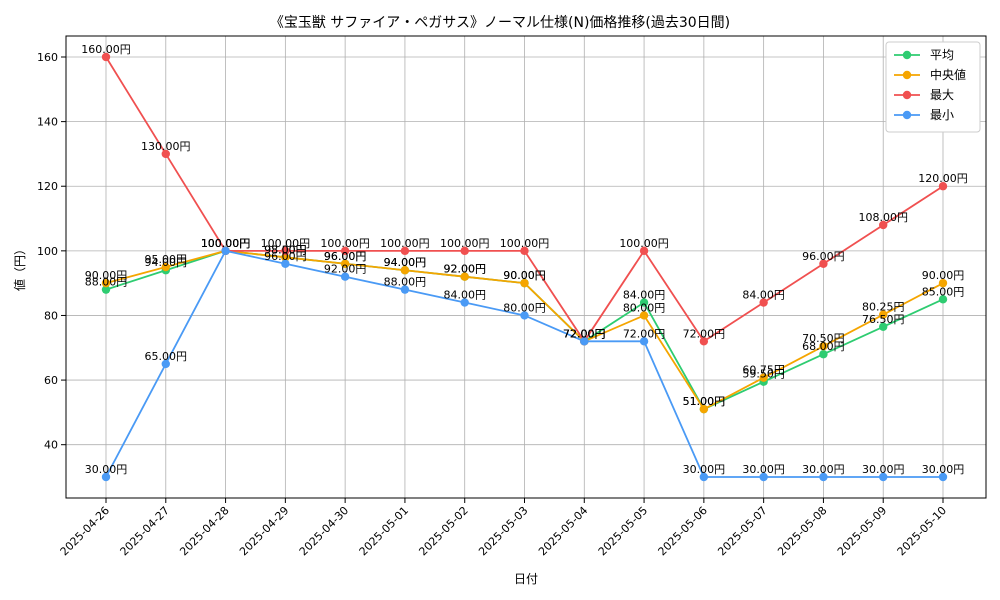 The width and height of the screenshot is (1000, 600). What do you see at coordinates (47, 186) in the screenshot?
I see `y-tick-label: 120` at bounding box center [47, 186].